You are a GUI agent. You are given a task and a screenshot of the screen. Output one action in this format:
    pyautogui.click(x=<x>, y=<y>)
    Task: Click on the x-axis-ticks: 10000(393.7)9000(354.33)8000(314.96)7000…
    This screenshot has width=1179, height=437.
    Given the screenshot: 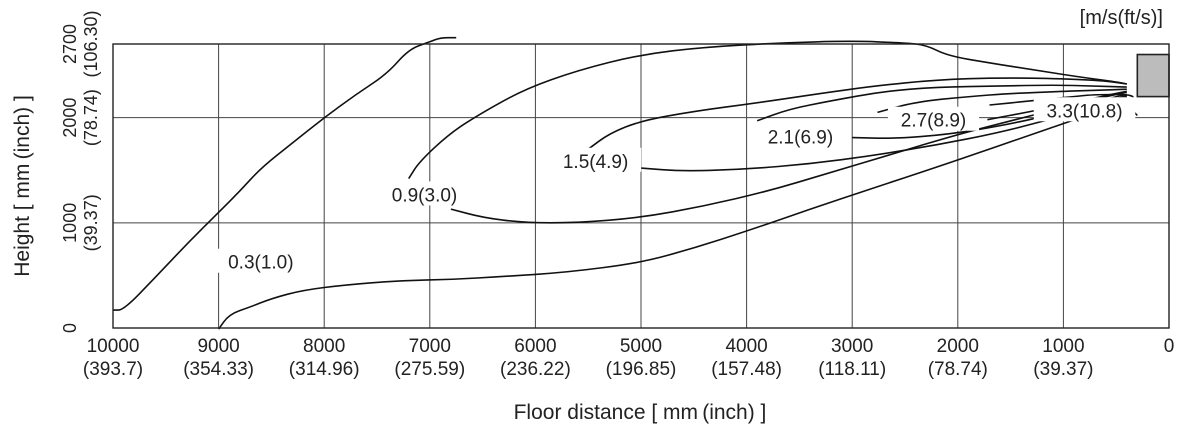 What is the action you would take?
    pyautogui.click(x=628, y=358)
    